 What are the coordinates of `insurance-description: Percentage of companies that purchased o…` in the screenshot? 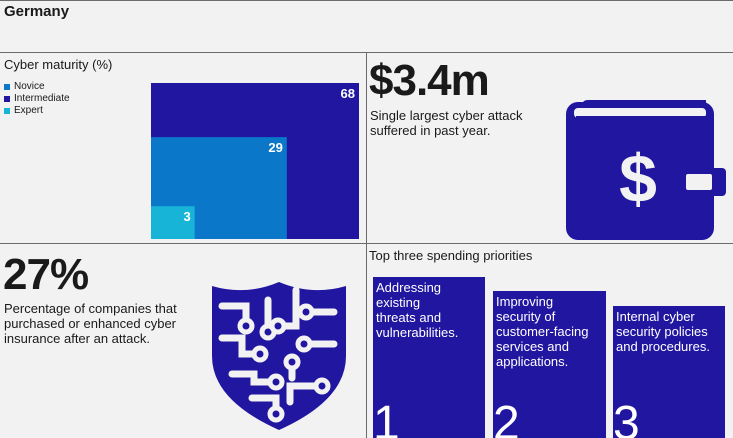 It's located at (90, 323).